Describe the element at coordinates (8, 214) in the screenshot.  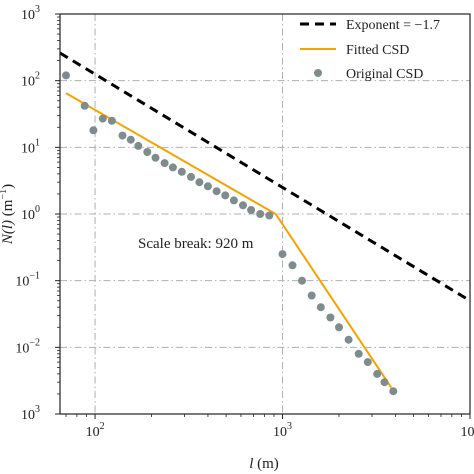
I see `y-axis-label: N(l) (m−1)` at that location.